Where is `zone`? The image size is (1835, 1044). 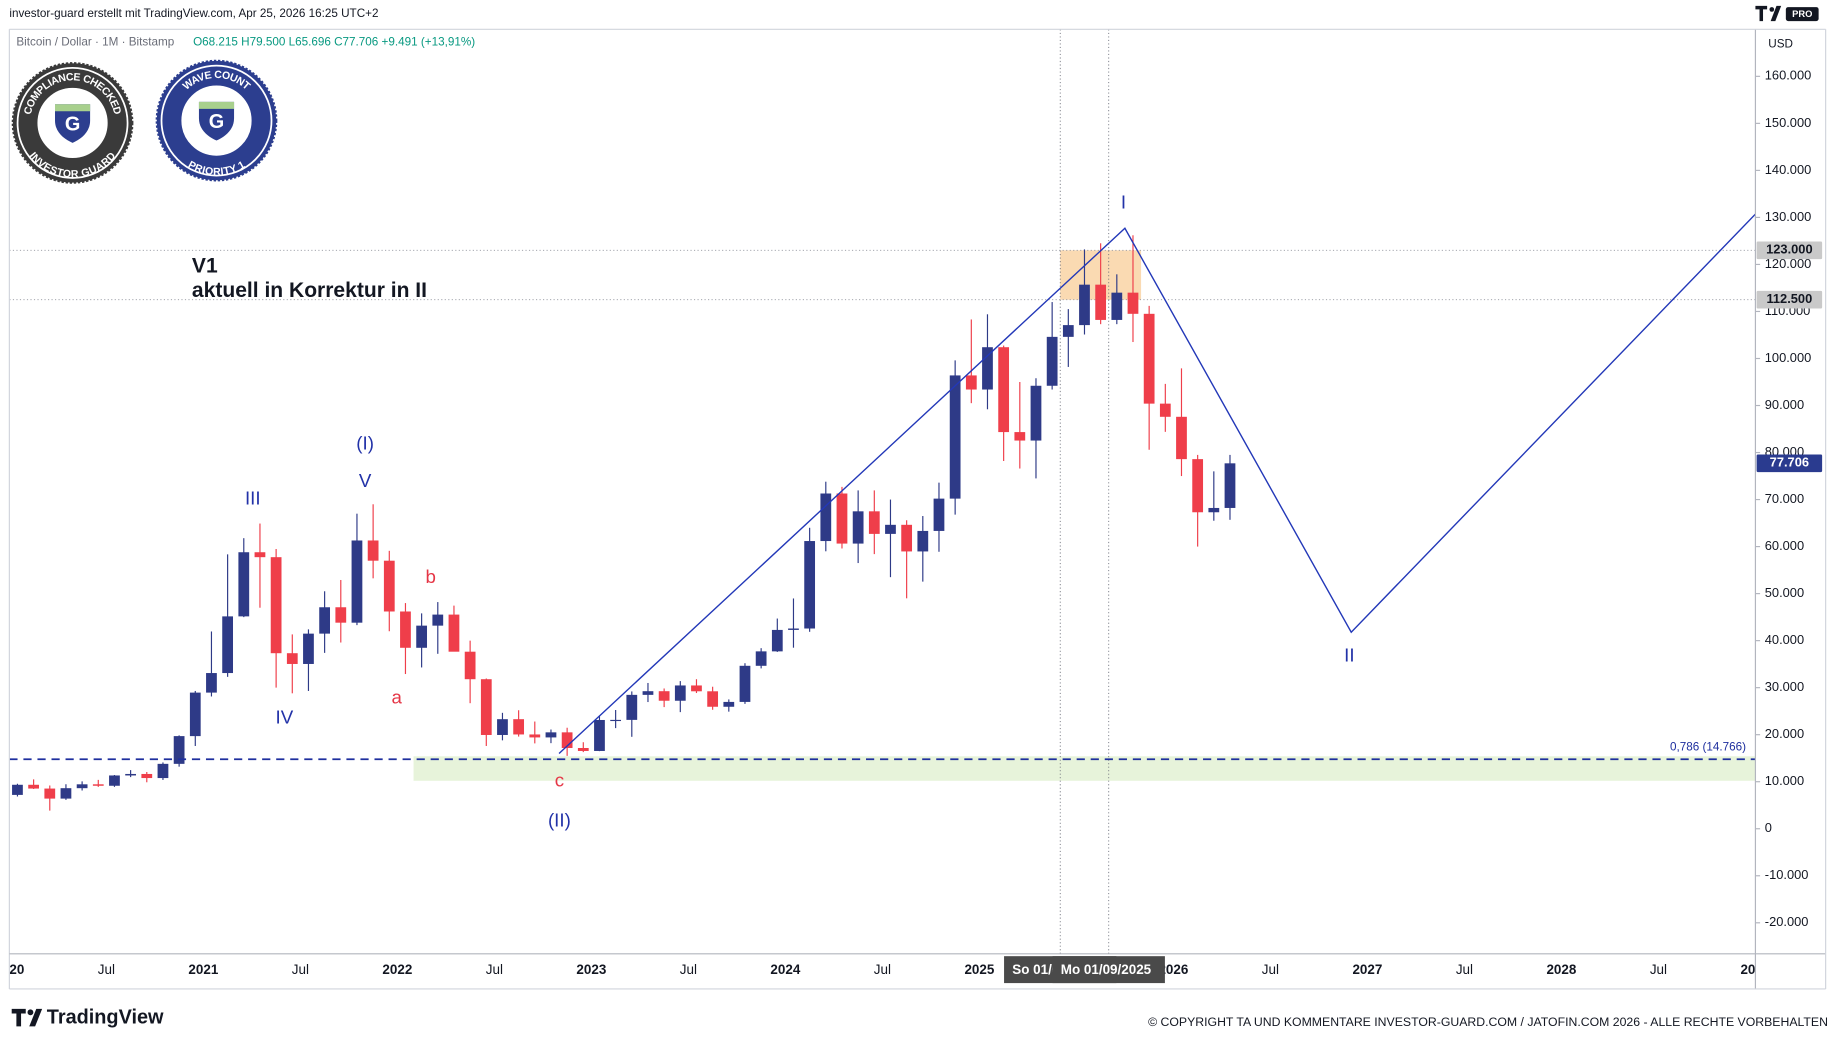
zone is located at coordinates (1084, 768).